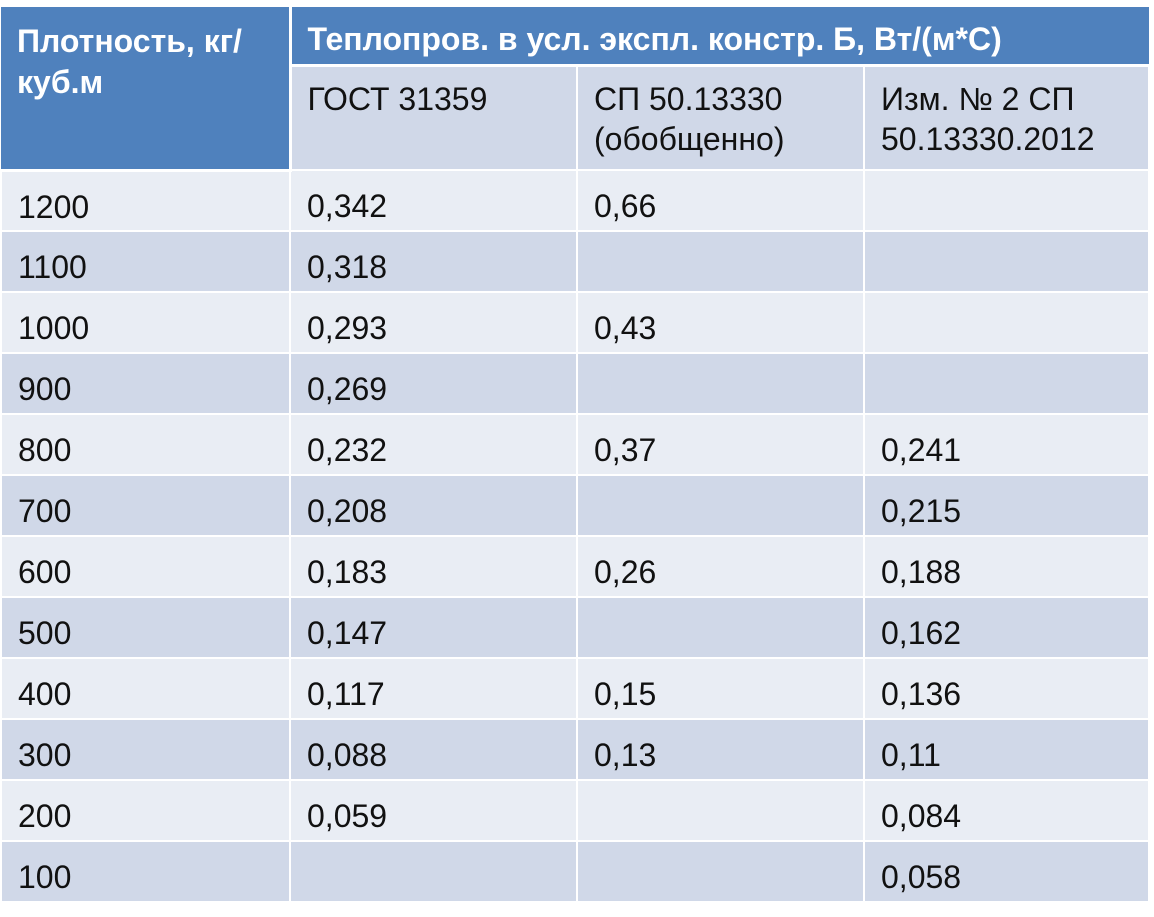 The height and width of the screenshot is (917, 1154). Describe the element at coordinates (433, 261) in the screenshot. I see `gost-cell: 0,318` at that location.